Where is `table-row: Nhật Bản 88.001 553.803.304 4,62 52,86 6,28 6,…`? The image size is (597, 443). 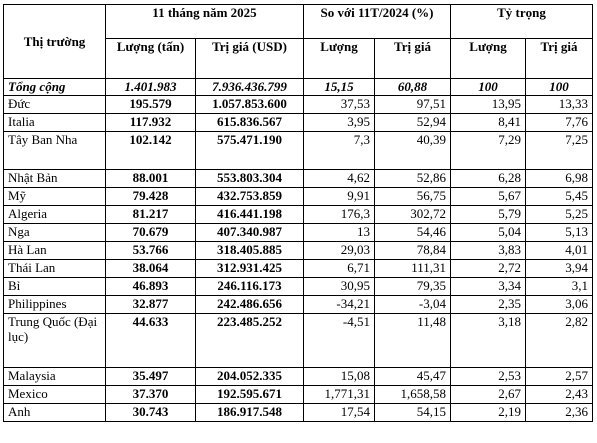 table-row: Nhật Bản 88.001 553.803.304 4,62 52,86 6,28 6,… is located at coordinates (298, 178).